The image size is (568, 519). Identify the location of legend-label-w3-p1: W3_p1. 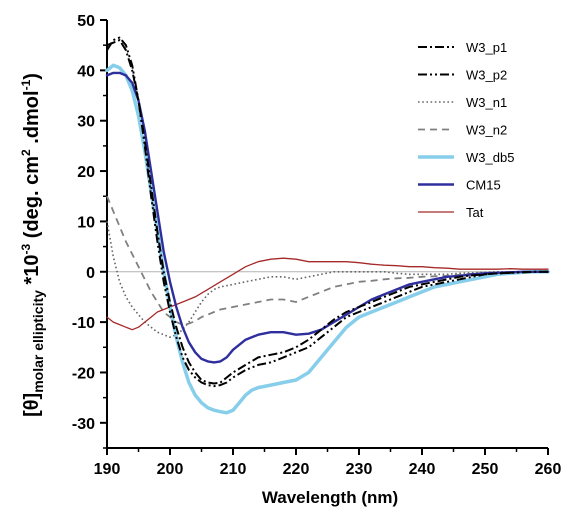
(486, 47).